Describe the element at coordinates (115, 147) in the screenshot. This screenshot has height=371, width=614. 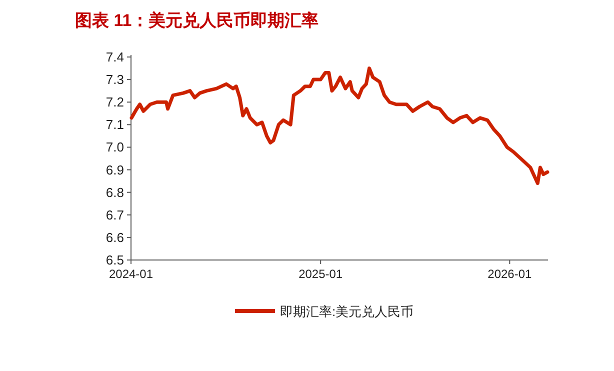
I see `y-tick-label: 7.0` at that location.